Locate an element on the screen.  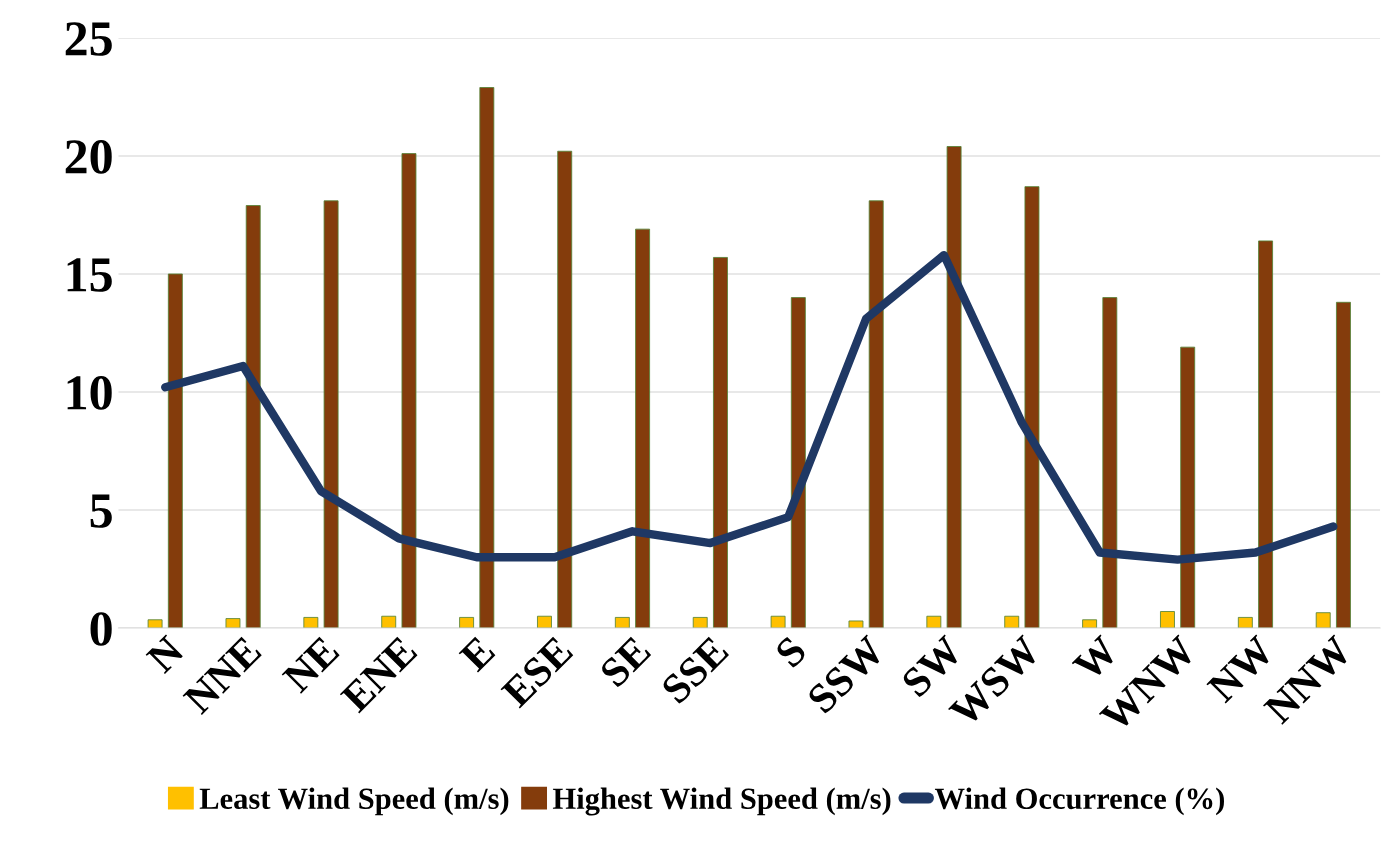
legend-label: Least Wind Speed (m/s) is located at coordinates (354, 801).